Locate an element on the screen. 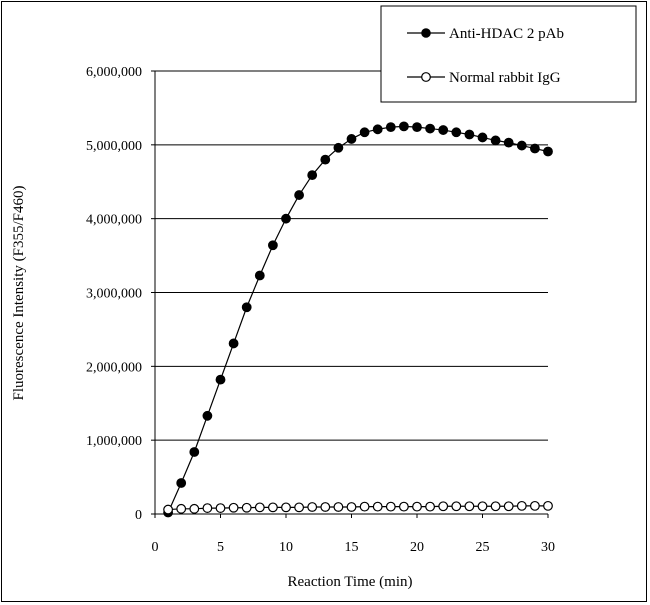  x-tick-label-1: 5 is located at coordinates (220, 547).